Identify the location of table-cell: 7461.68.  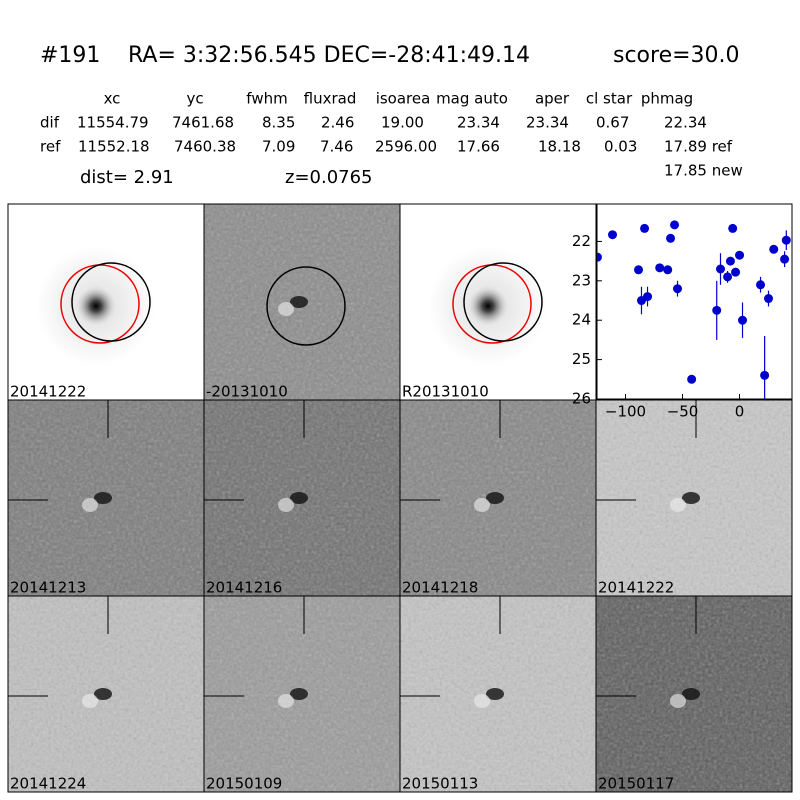
(203, 123).